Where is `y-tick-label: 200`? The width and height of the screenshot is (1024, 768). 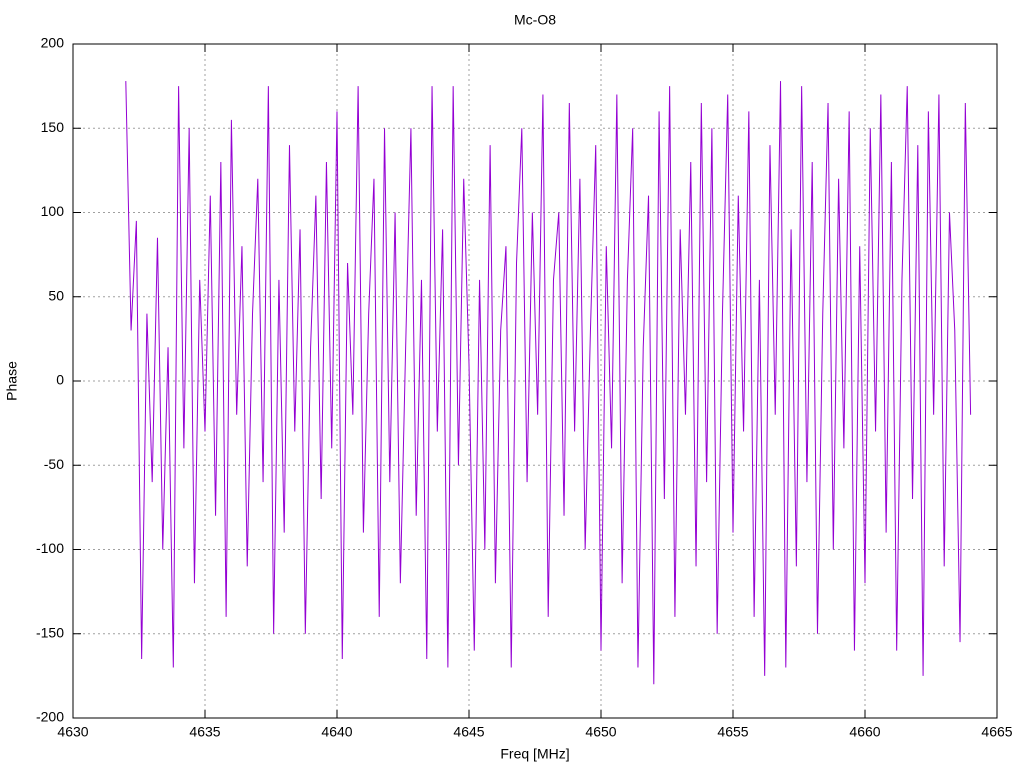 y-tick-label: 200 is located at coordinates (53, 43).